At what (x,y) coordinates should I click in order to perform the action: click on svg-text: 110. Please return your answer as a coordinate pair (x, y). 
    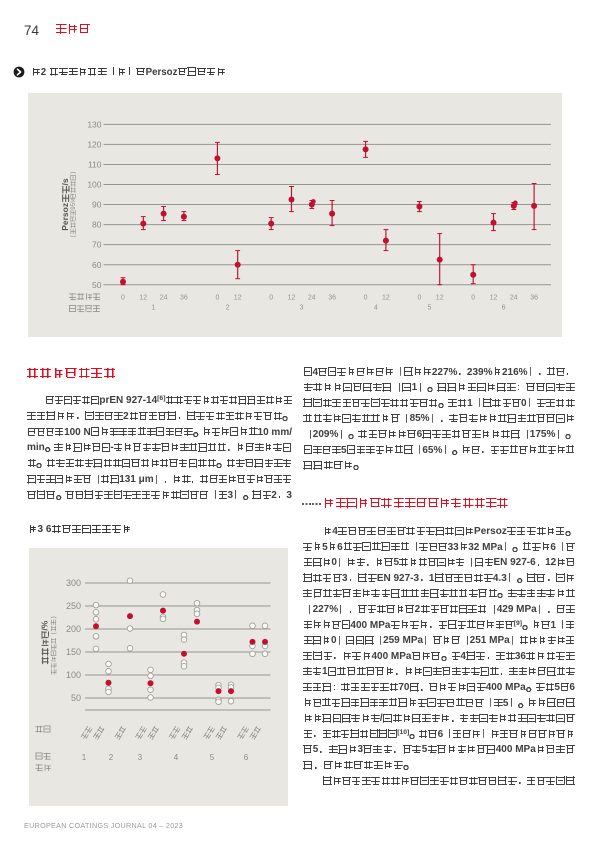
    Looking at the image, I should click on (94, 165).